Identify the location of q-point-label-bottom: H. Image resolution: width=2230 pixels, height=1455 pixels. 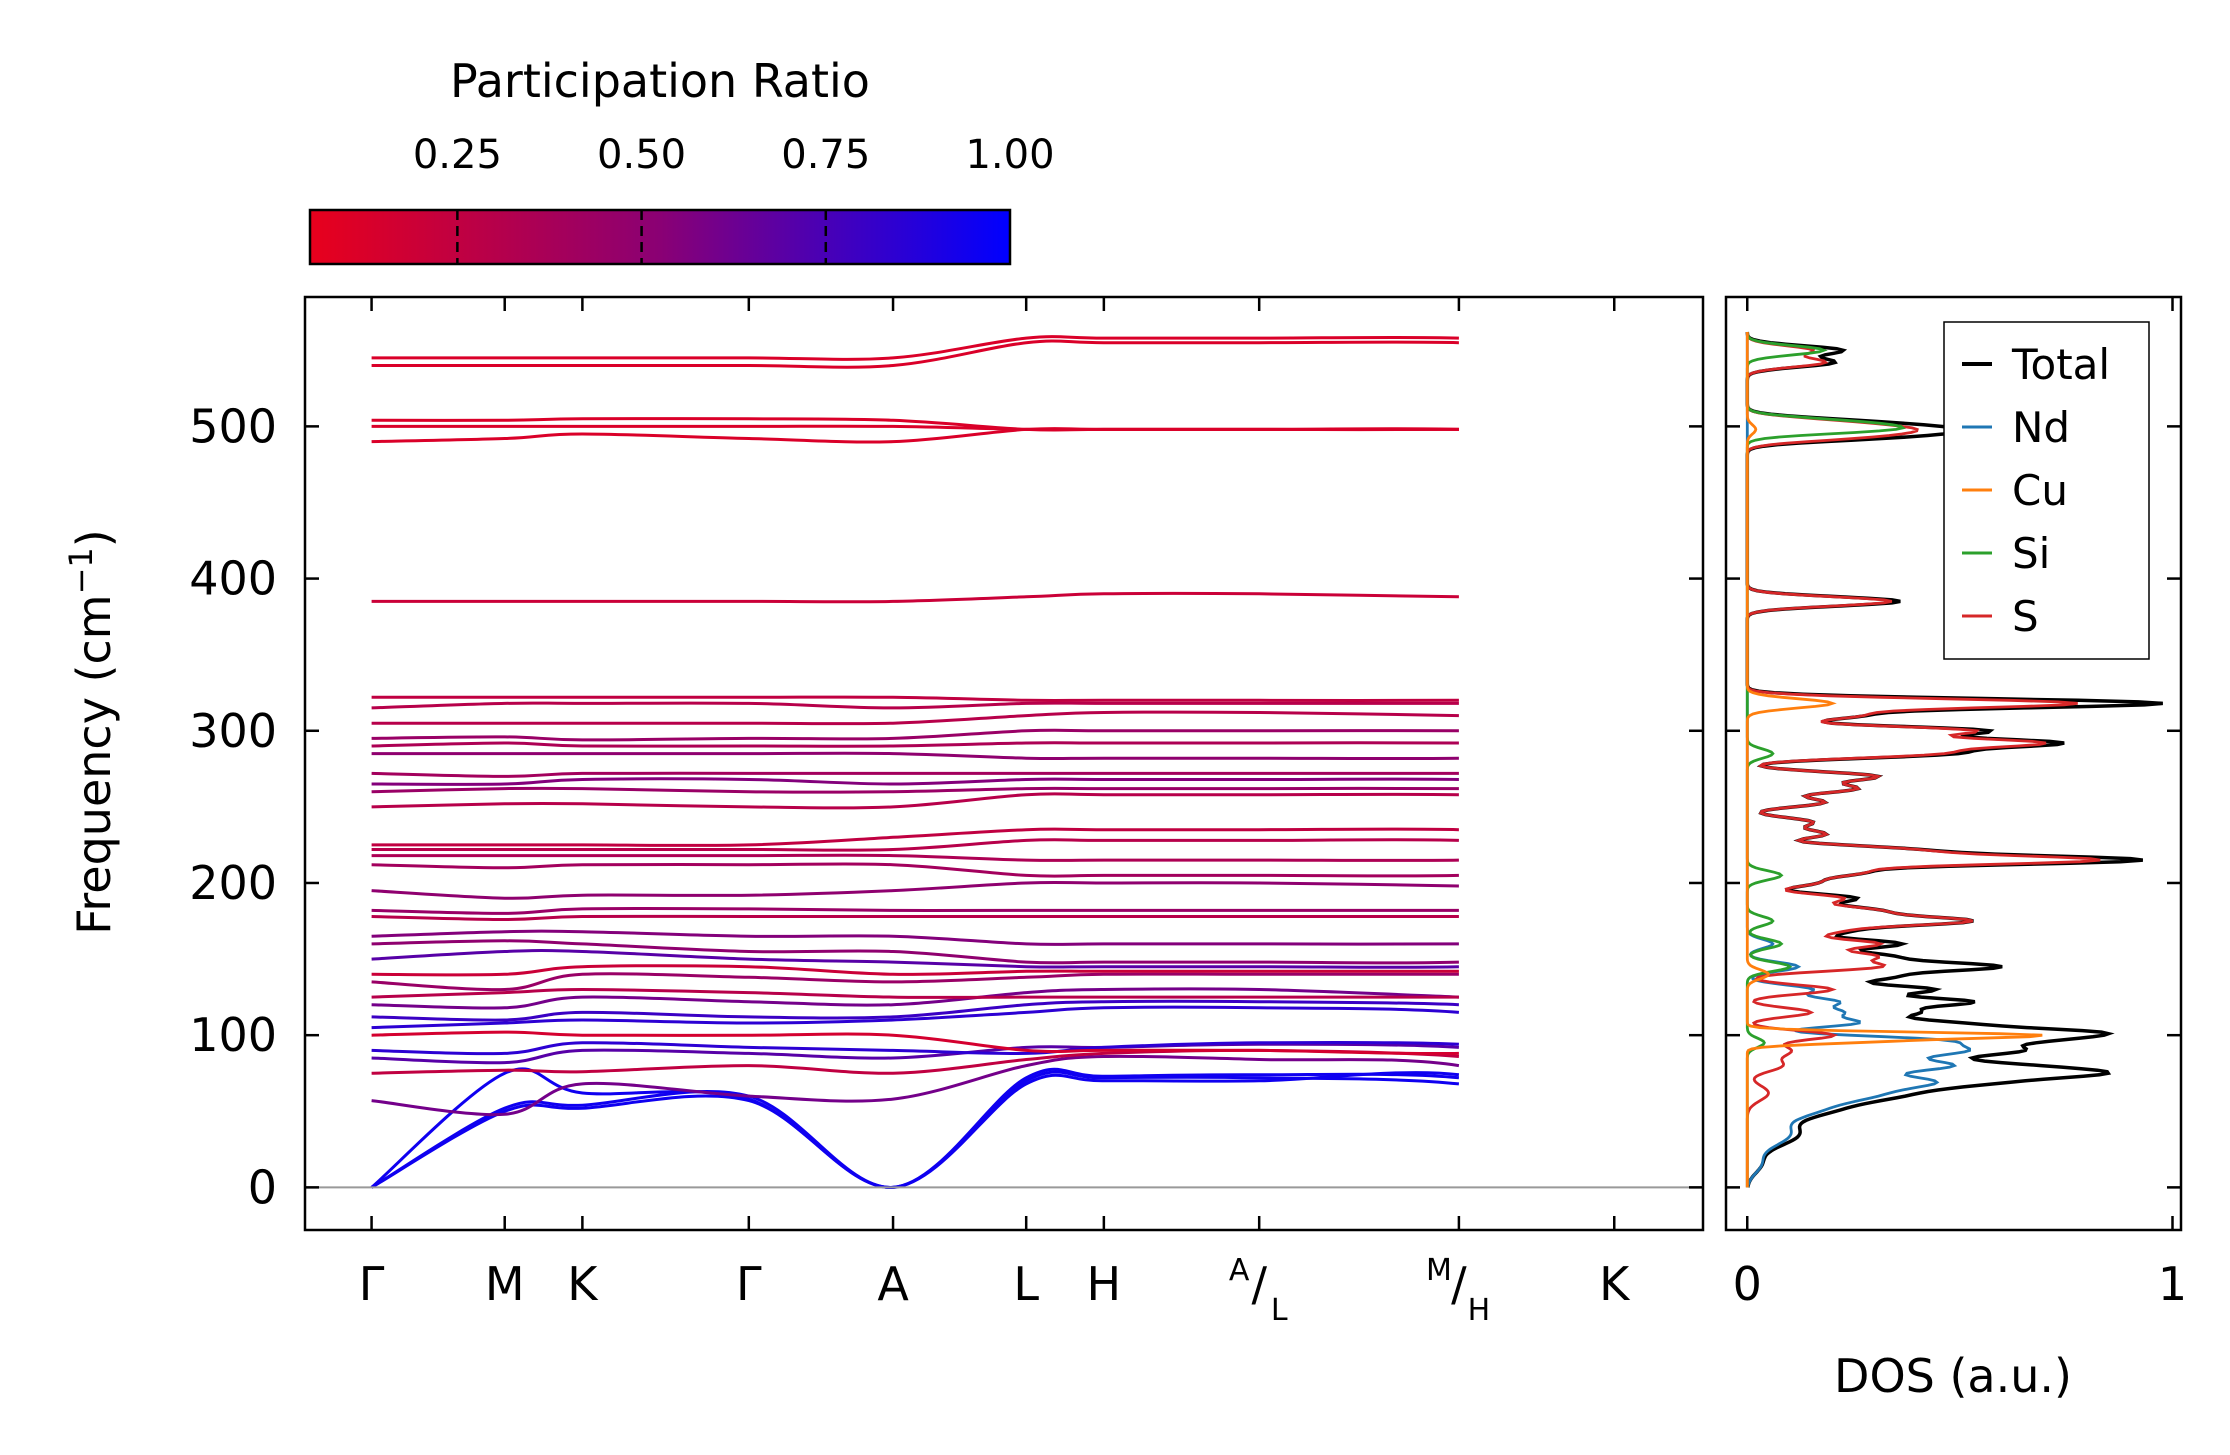
(1479, 1310).